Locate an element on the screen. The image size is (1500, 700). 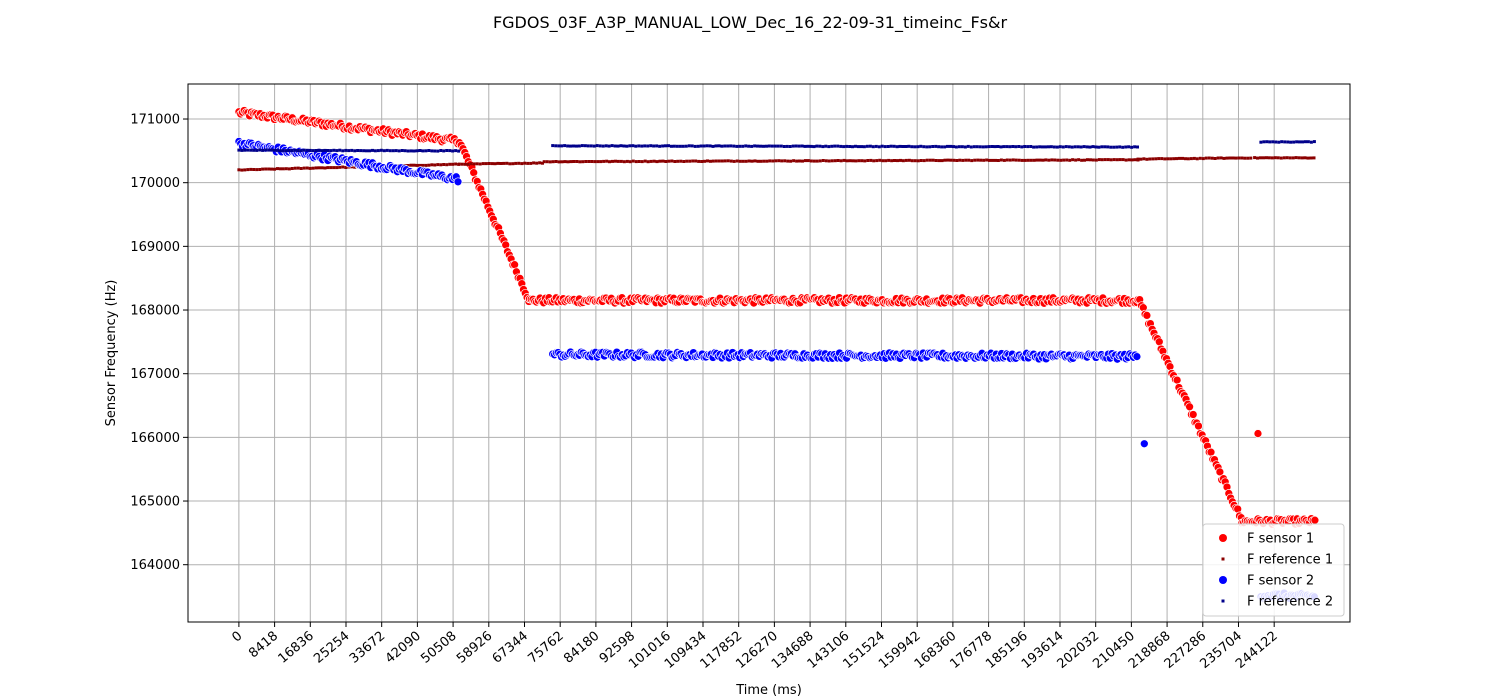
legend-marker is located at coordinates (1223, 601).